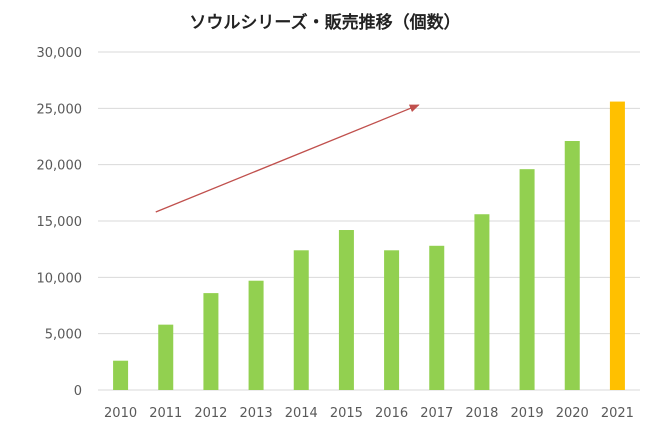 This screenshot has height=426, width=650. What do you see at coordinates (572, 413) in the screenshot?
I see `x-tick-label: 2020` at bounding box center [572, 413].